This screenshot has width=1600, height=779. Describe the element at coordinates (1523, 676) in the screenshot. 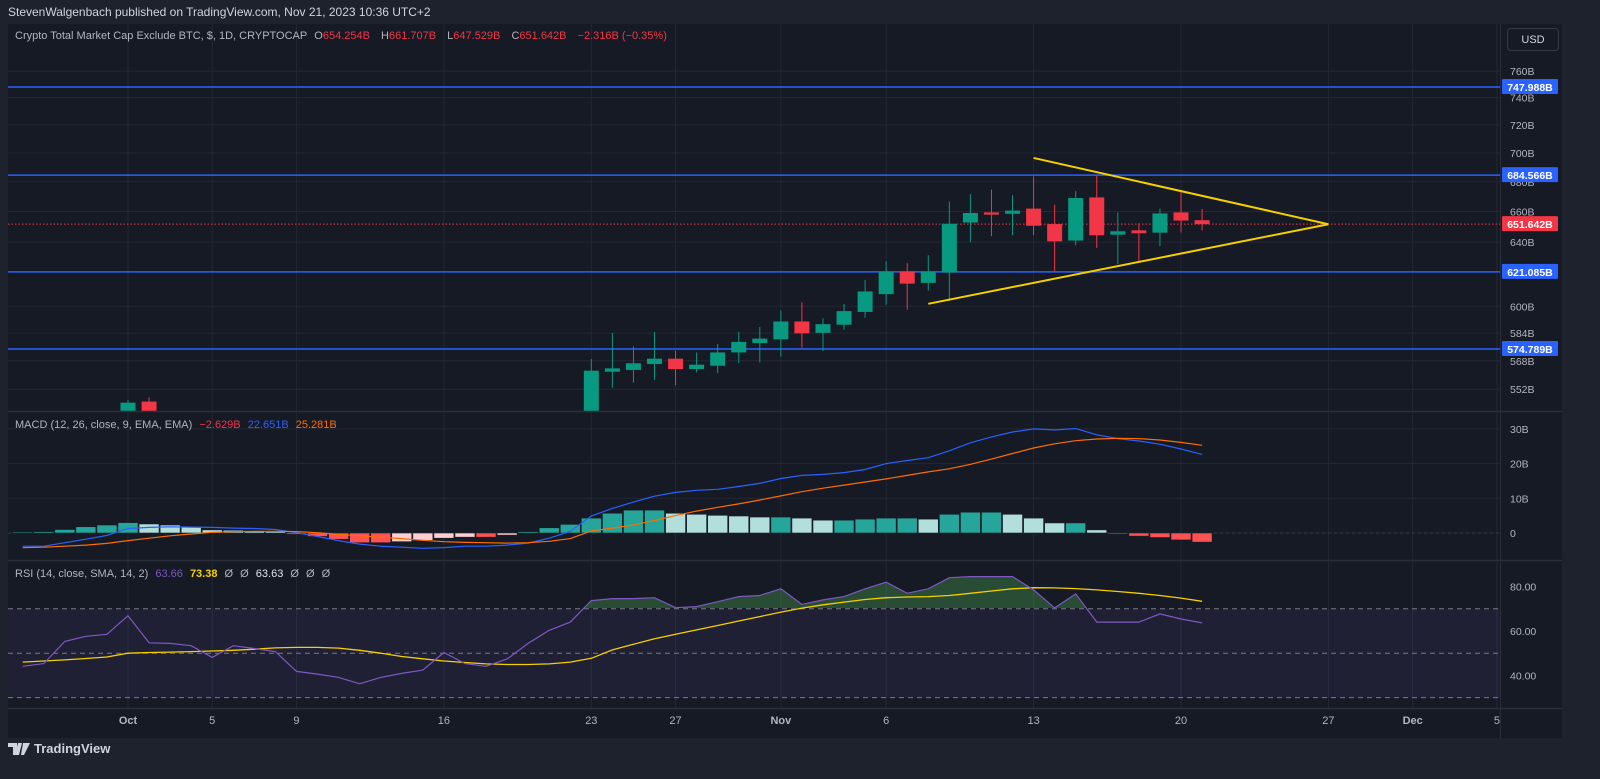

I see `rsi-axis-label: 40.00` at that location.